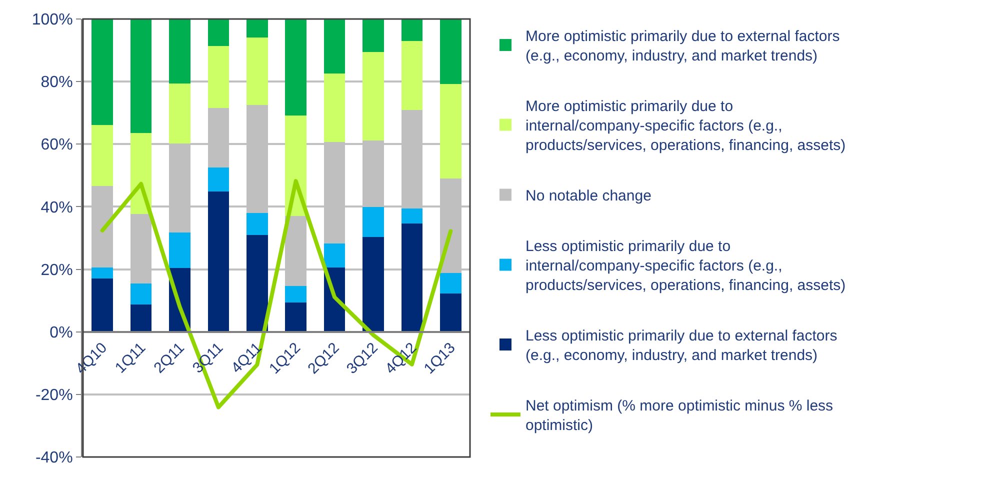 Image resolution: width=986 pixels, height=479 pixels. I want to click on legend-label: More optimistic primarily due to external factors (e.g., economy, industry, and market trends), so click(682, 46).